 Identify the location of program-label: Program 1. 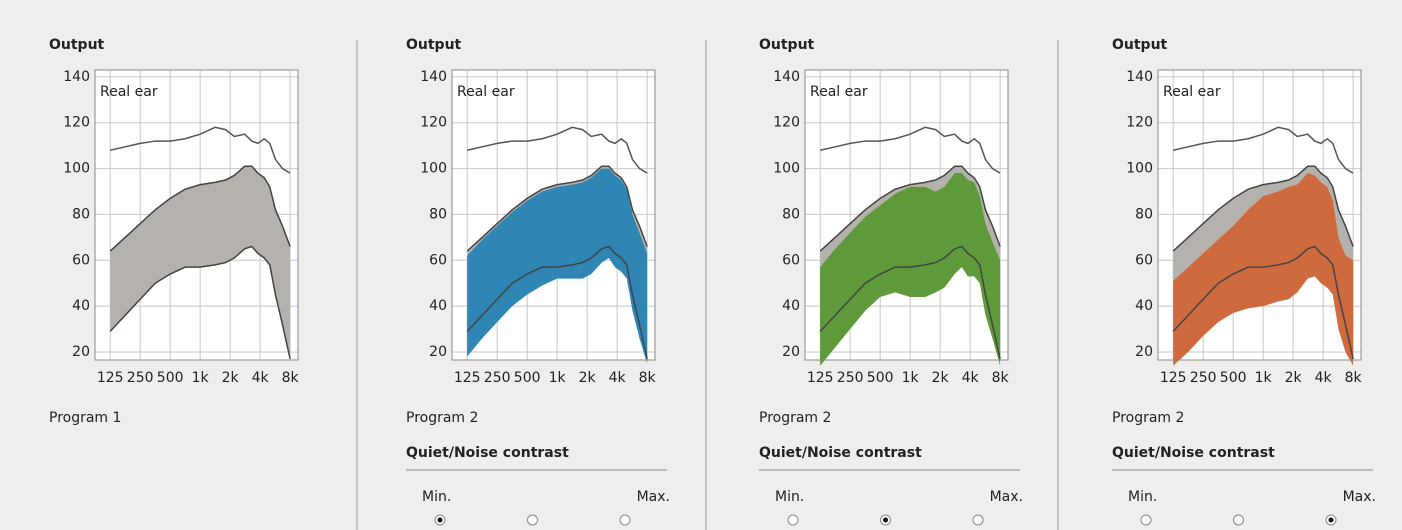
(85, 418).